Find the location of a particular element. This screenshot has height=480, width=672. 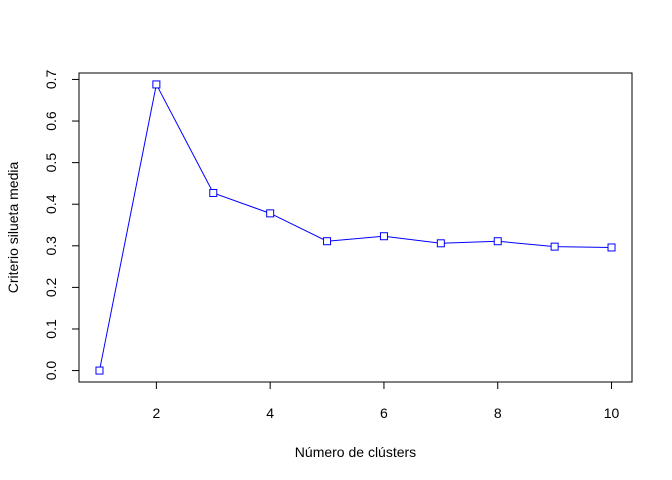

y-tick-label: 0.0 is located at coordinates (51, 371).